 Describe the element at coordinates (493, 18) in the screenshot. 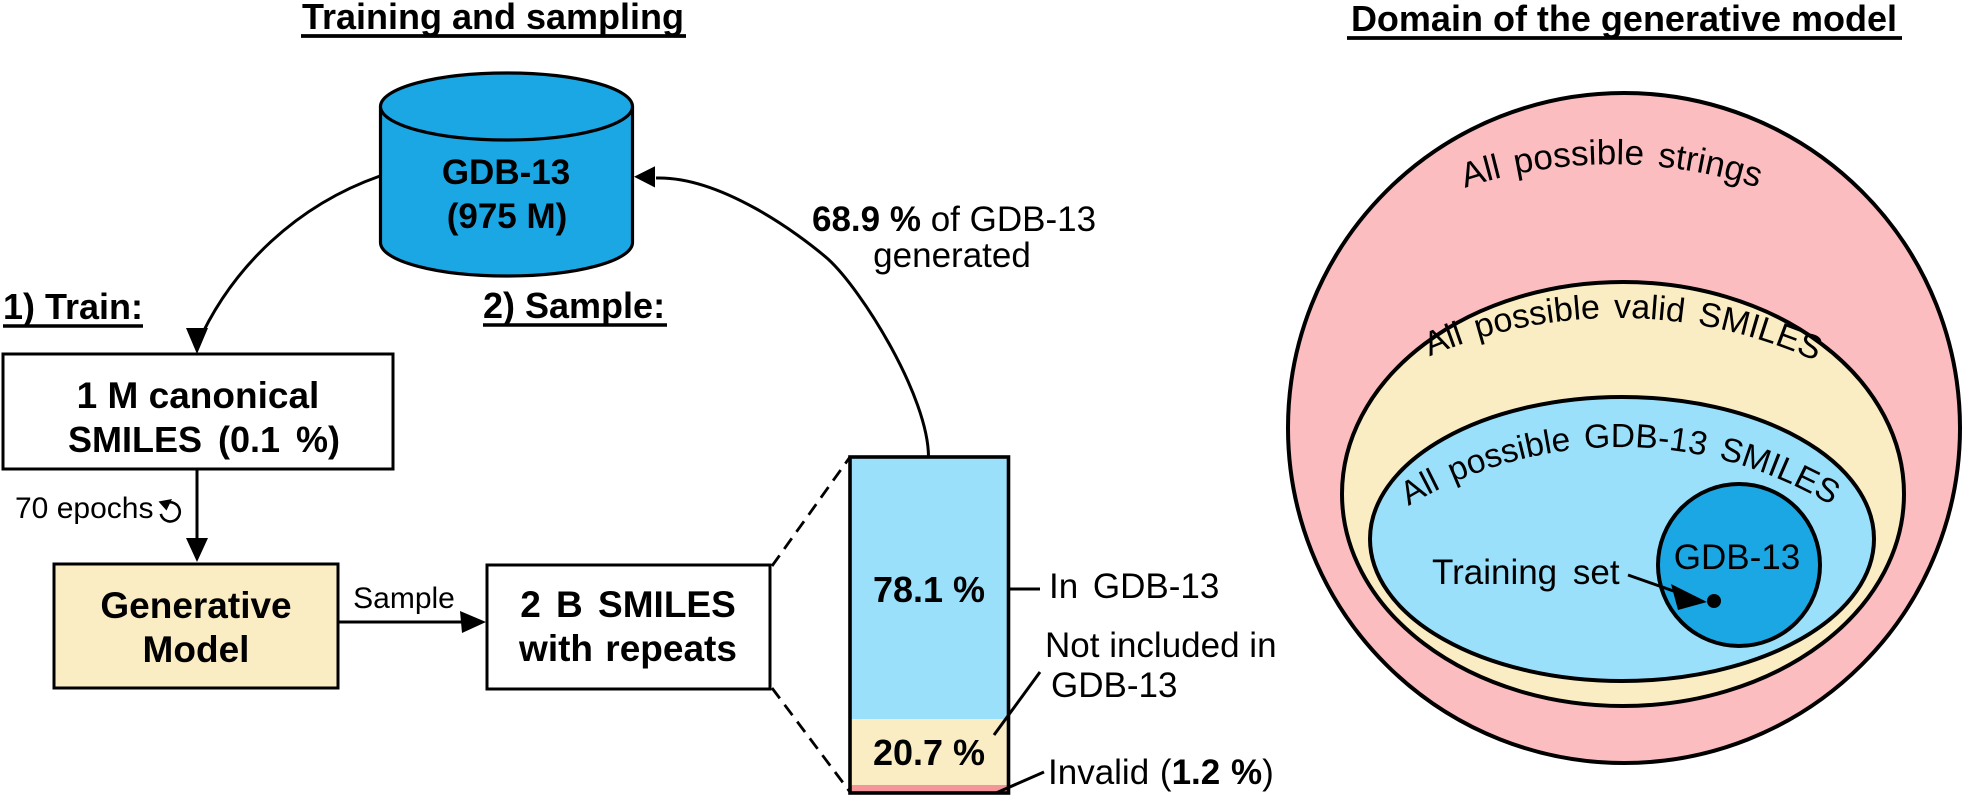

I see `svg-text: Training and sampling` at that location.